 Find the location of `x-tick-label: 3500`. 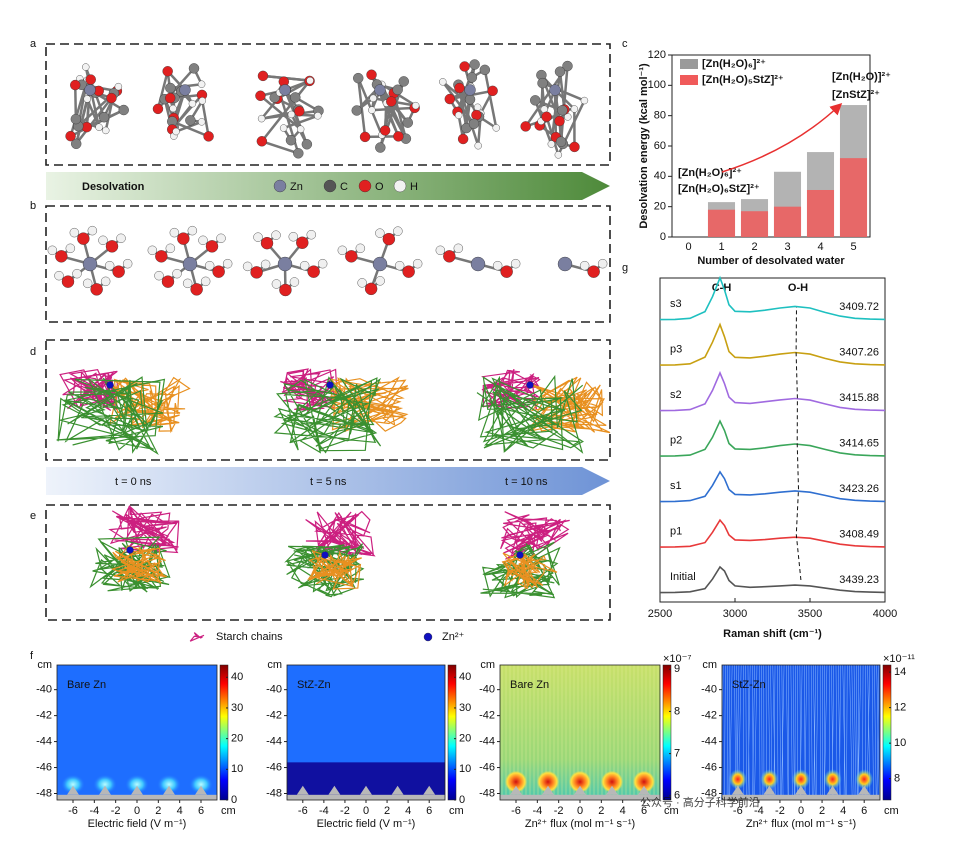

x-tick-label: 3500 is located at coordinates (810, 614).